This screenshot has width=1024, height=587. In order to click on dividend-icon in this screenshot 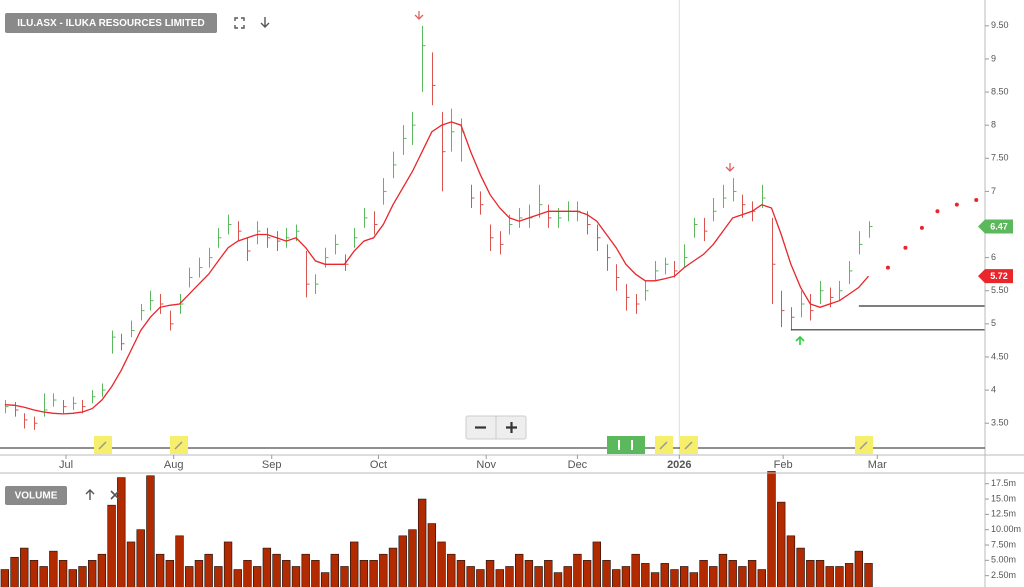, I will do `click(626, 445)`.